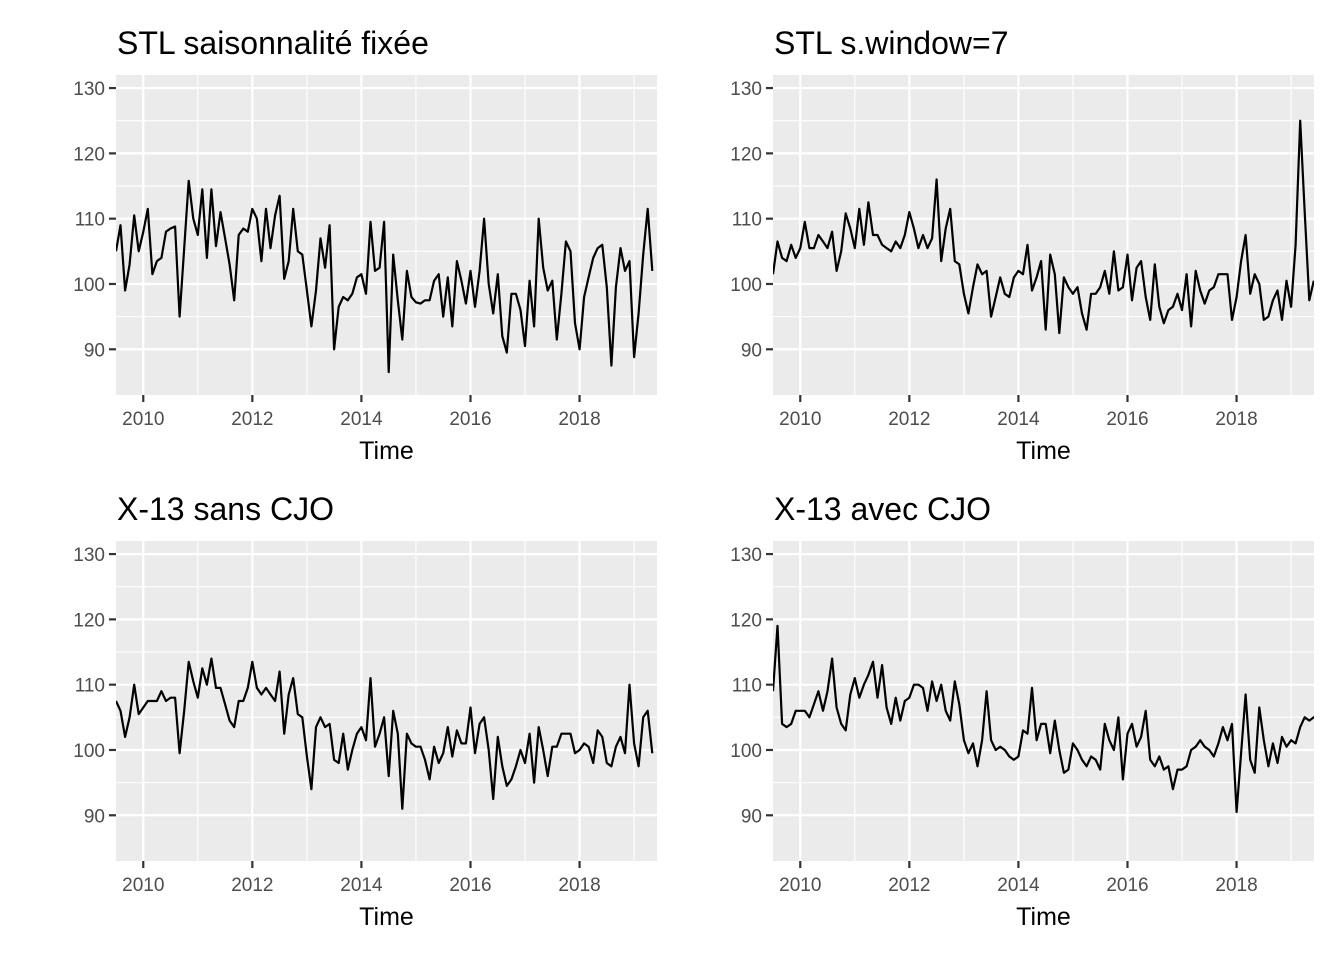 This screenshot has height=960, width=1344. What do you see at coordinates (882, 509) in the screenshot?
I see `chart-title: X-13 avec CJO` at bounding box center [882, 509].